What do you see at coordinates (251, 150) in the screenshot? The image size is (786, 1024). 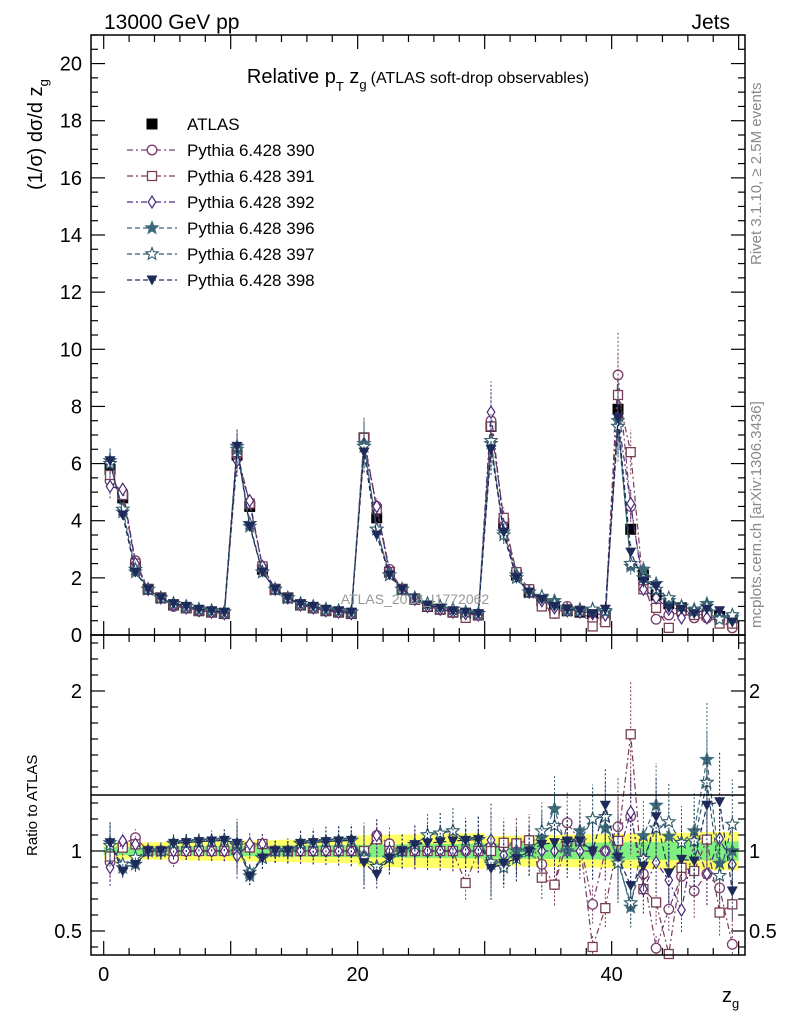 I see `legend-label: Pythia 6.428 390` at bounding box center [251, 150].